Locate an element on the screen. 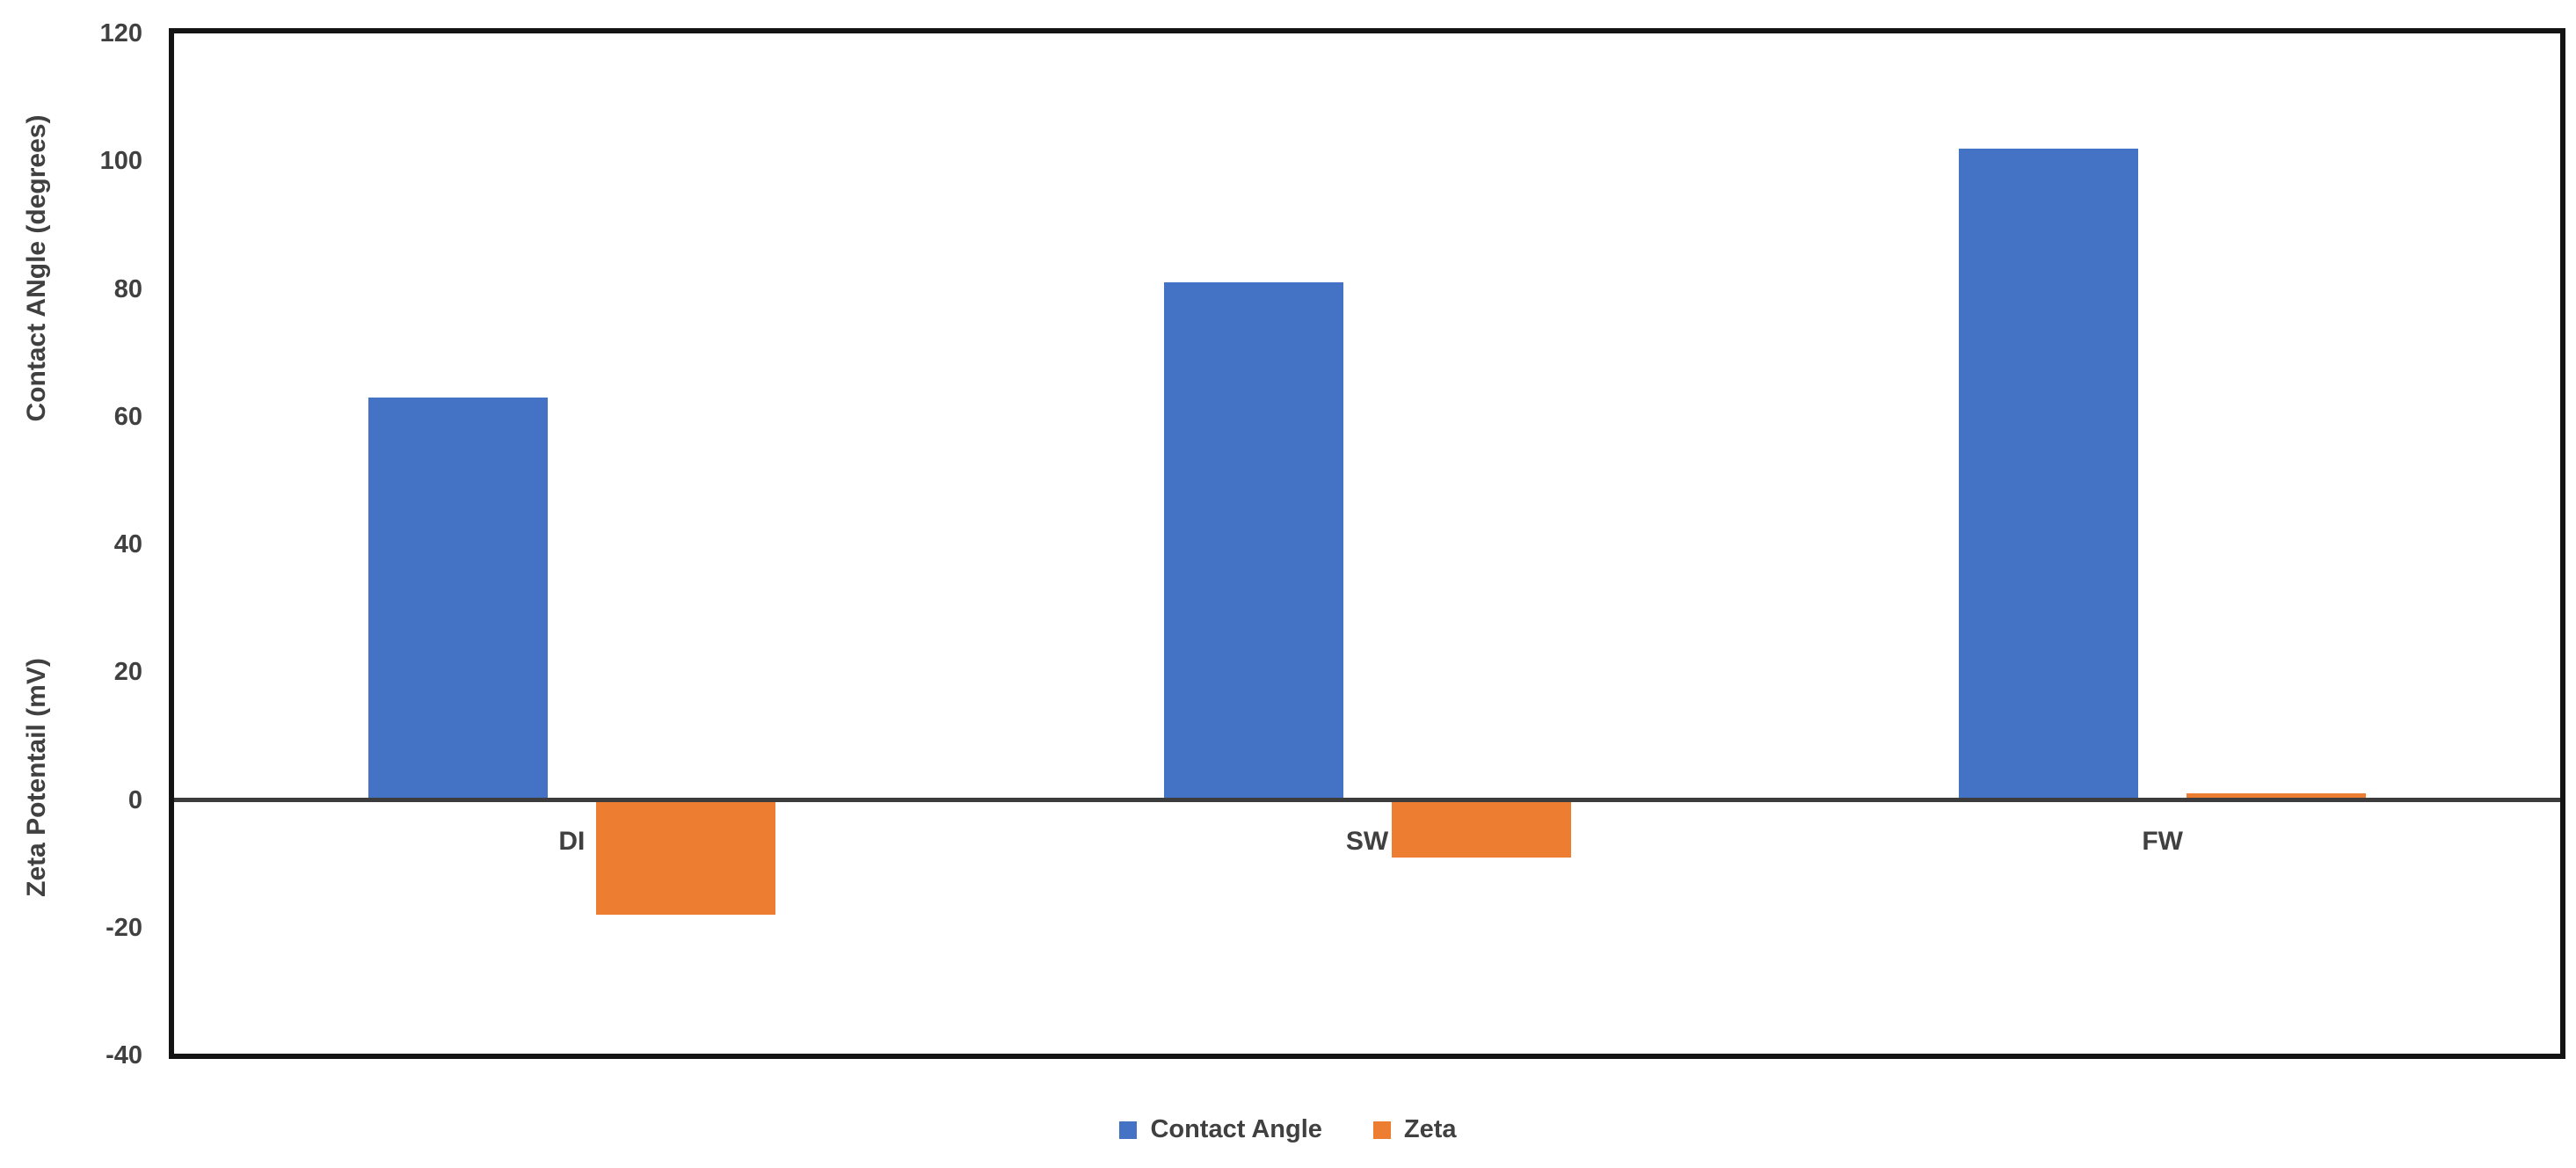 The width and height of the screenshot is (2576, 1168). y-axis-title-zeta-potential: Zeta Potentail (mV) is located at coordinates (36, 778).